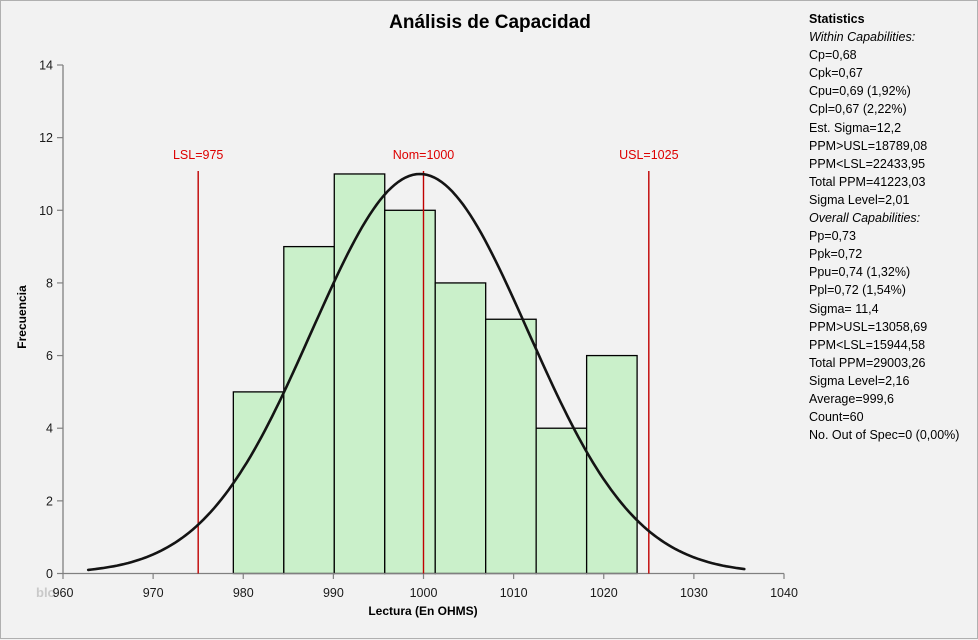 The height and width of the screenshot is (640, 978). I want to click on x-tick-label: 990, so click(333, 593).